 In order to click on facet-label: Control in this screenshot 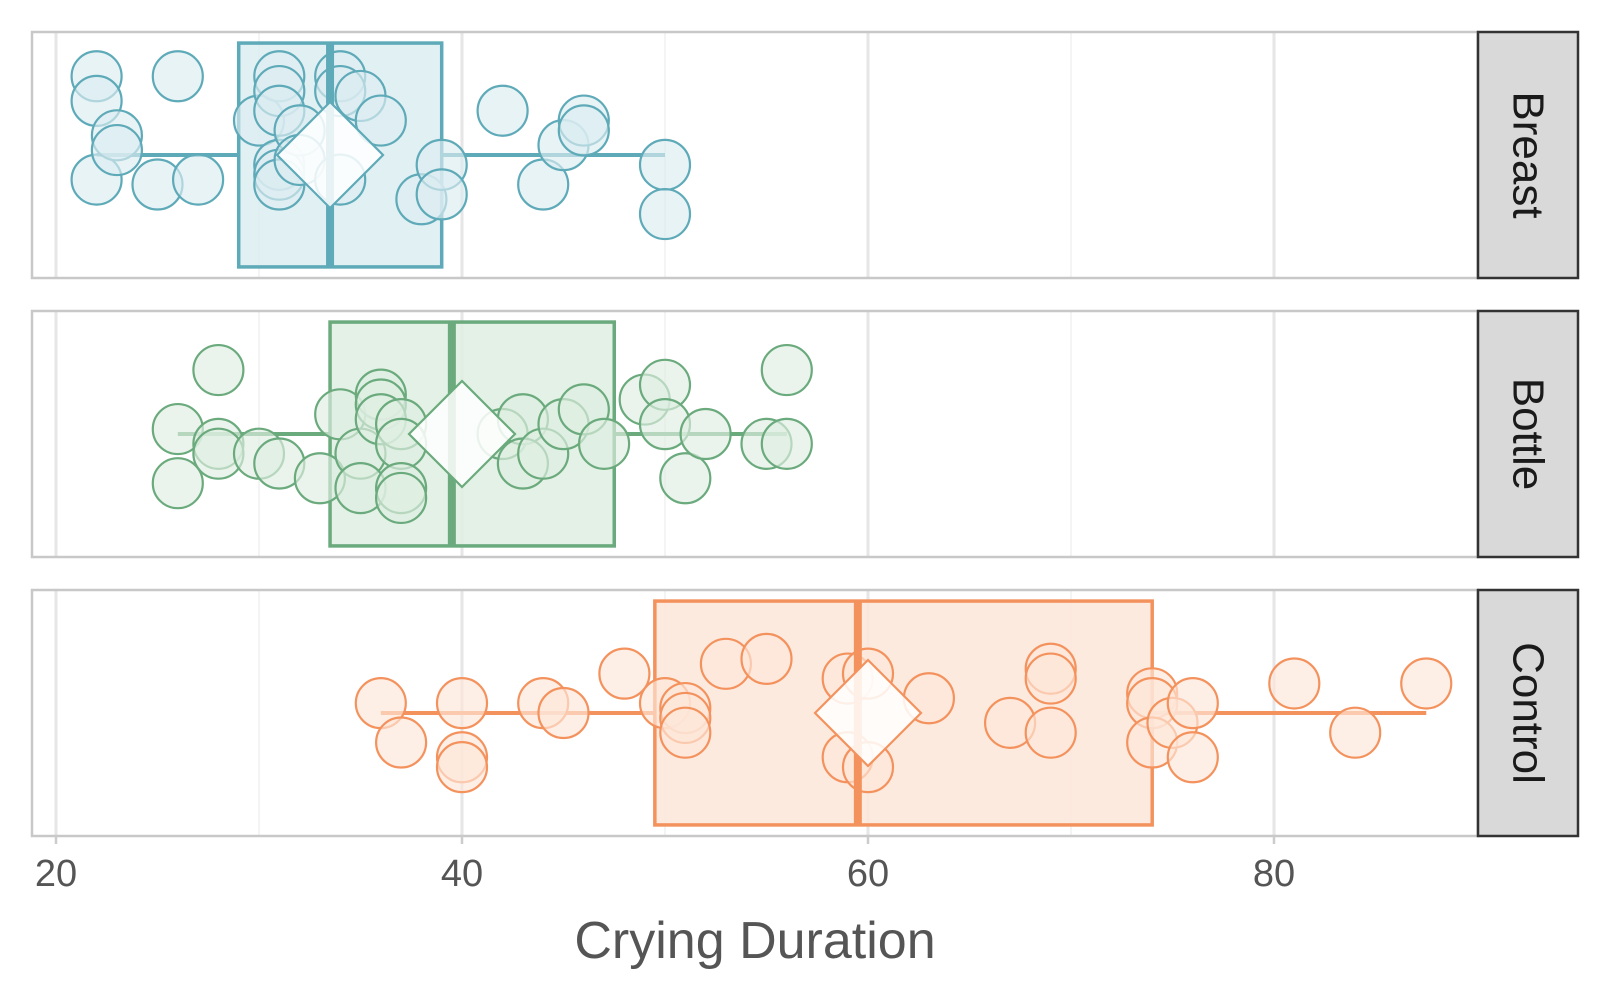, I will do `click(1528, 713)`.